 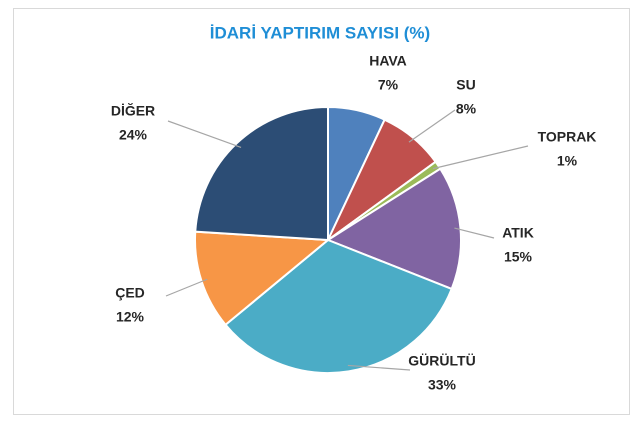 I want to click on slice-value-label: 24%, so click(x=133, y=135).